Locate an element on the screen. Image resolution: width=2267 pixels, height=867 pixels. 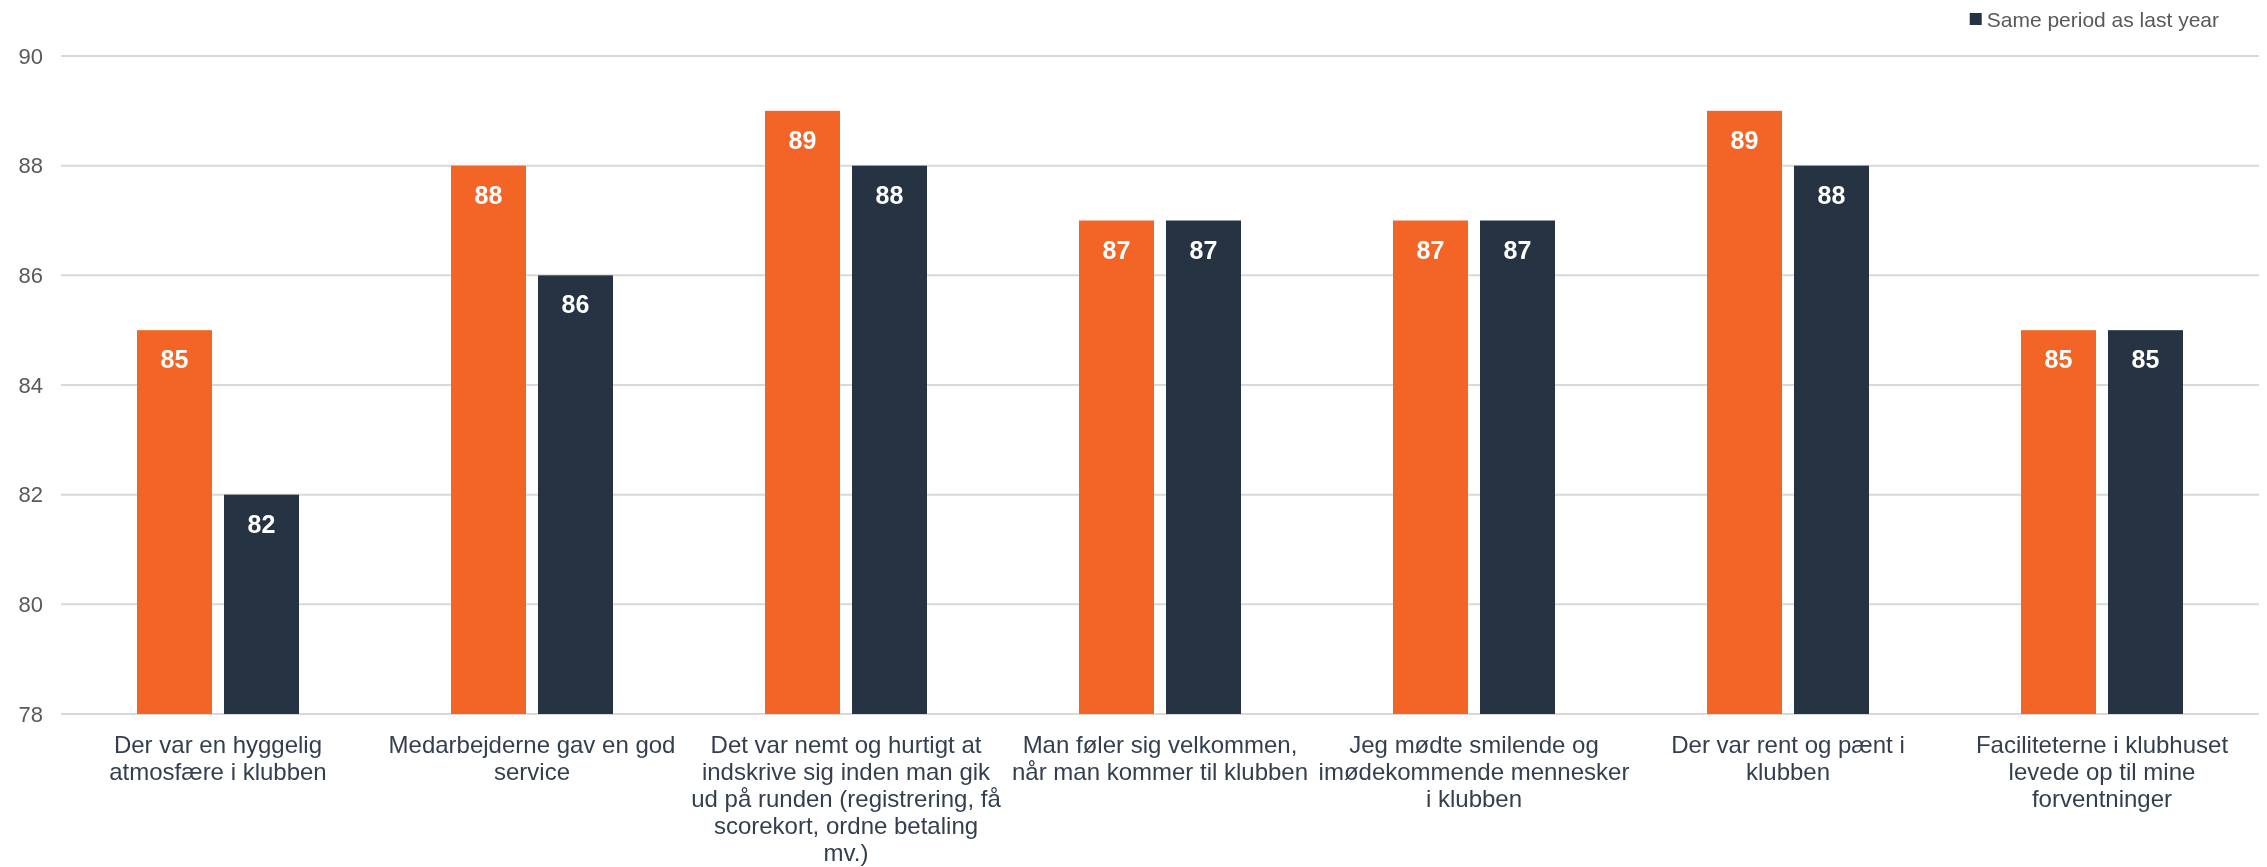
x-tick-label: Medarbejderne gav en god service is located at coordinates (532, 758).